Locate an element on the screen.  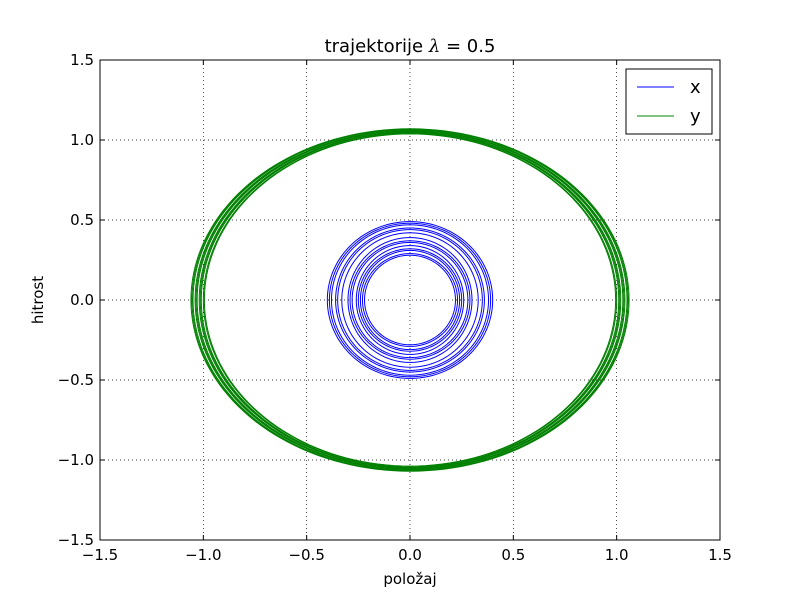
y-tick-label: −1.5 is located at coordinates (76, 540).